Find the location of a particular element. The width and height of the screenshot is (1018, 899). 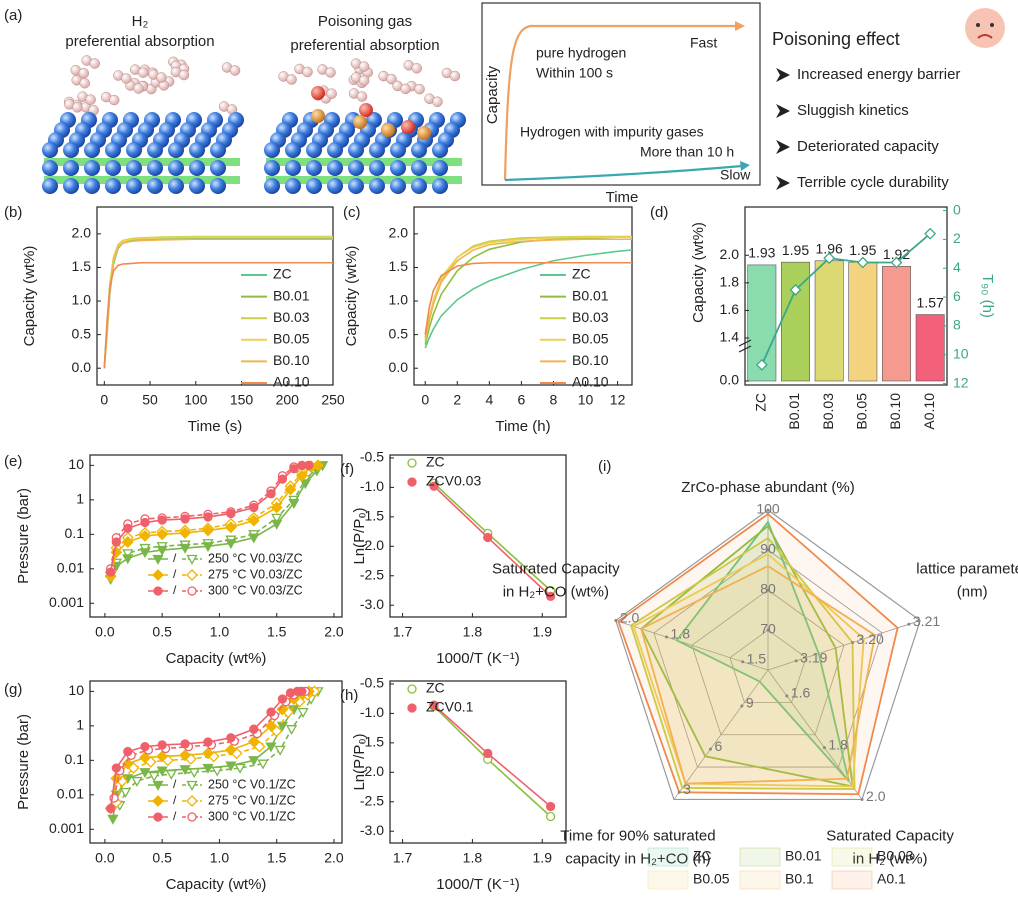

lattice-illustrations is located at coordinates (254, 124).